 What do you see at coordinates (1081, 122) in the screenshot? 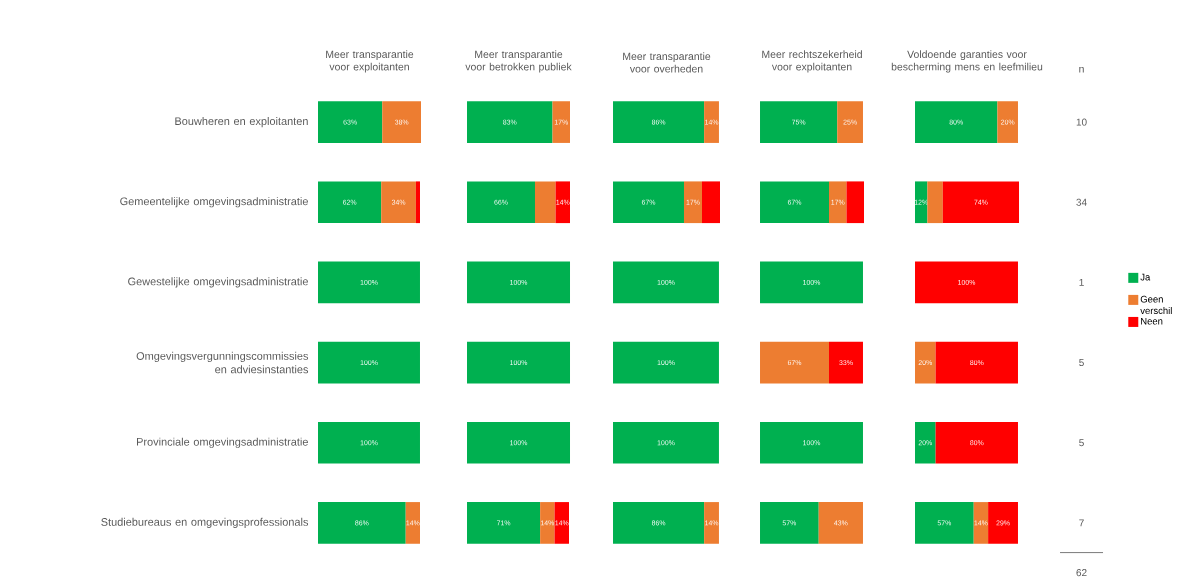
I see `data-label: 10` at bounding box center [1081, 122].